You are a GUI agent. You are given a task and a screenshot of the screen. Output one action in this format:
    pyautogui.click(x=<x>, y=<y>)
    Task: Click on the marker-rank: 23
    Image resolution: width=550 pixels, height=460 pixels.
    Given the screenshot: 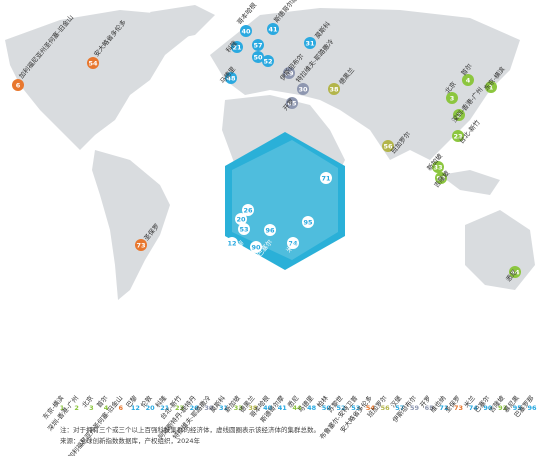 What is the action you would take?
    pyautogui.click(x=457, y=136)
    